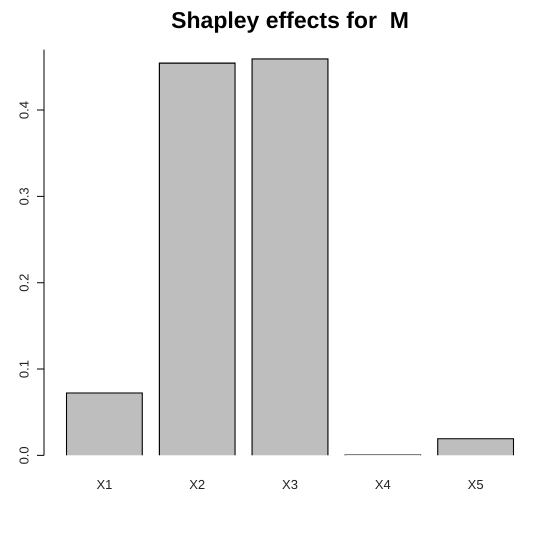  I want to click on y-tick-label: 0.3, so click(24, 196).